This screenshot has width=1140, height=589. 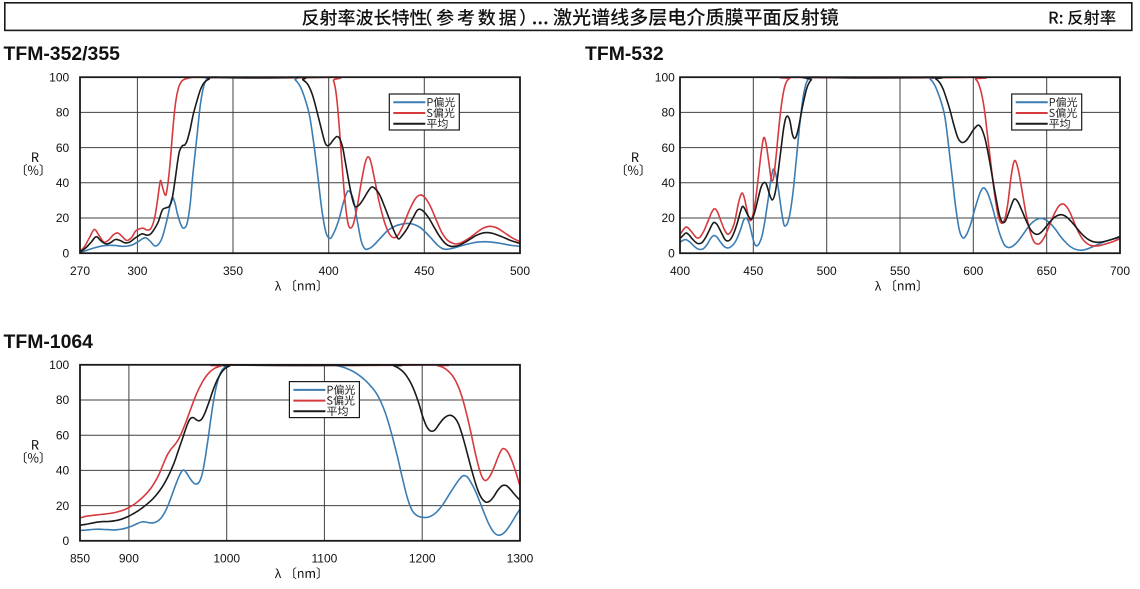 What do you see at coordinates (129, 558) in the screenshot?
I see `svg-text: 900` at bounding box center [129, 558].